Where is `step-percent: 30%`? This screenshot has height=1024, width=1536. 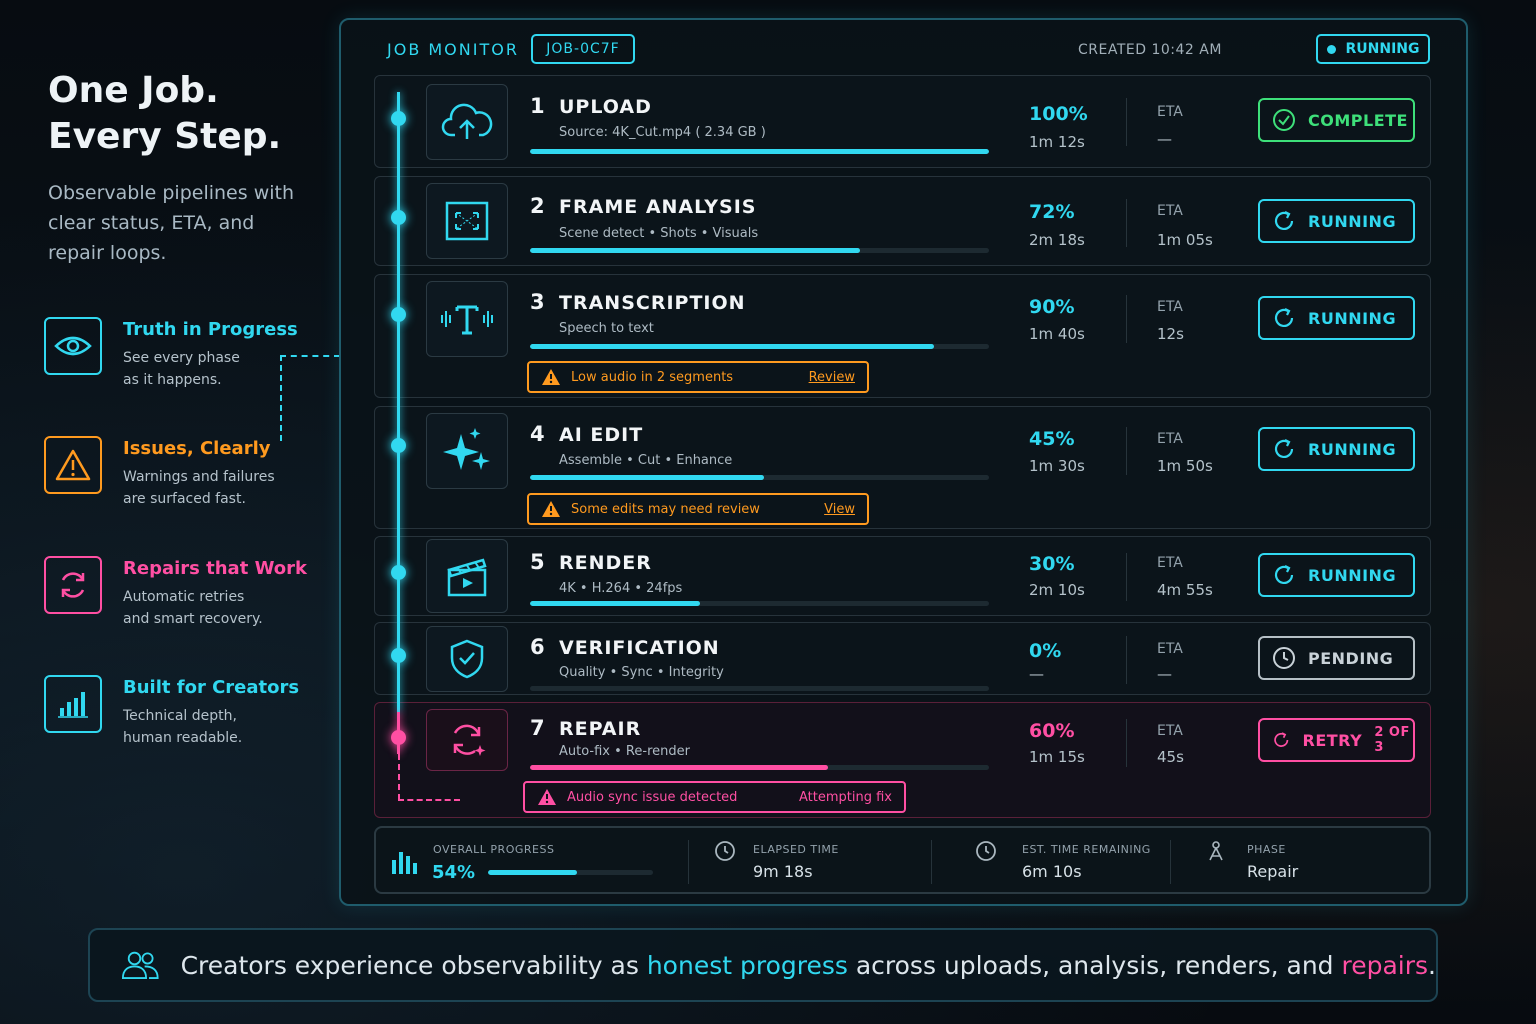 step-percent: 30% is located at coordinates (1052, 564).